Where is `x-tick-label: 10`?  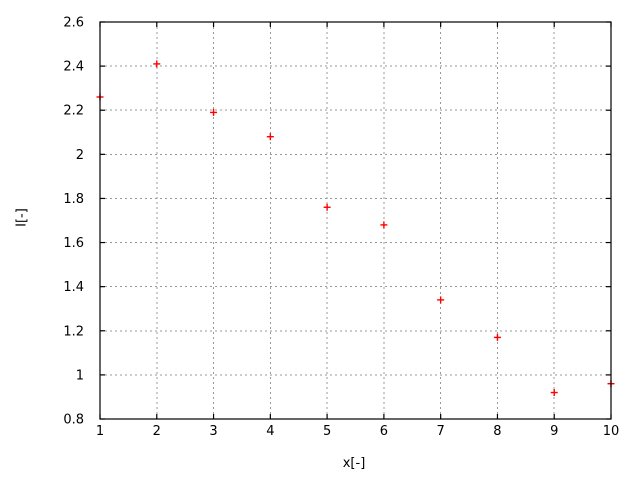 x-tick-label: 10 is located at coordinates (611, 431).